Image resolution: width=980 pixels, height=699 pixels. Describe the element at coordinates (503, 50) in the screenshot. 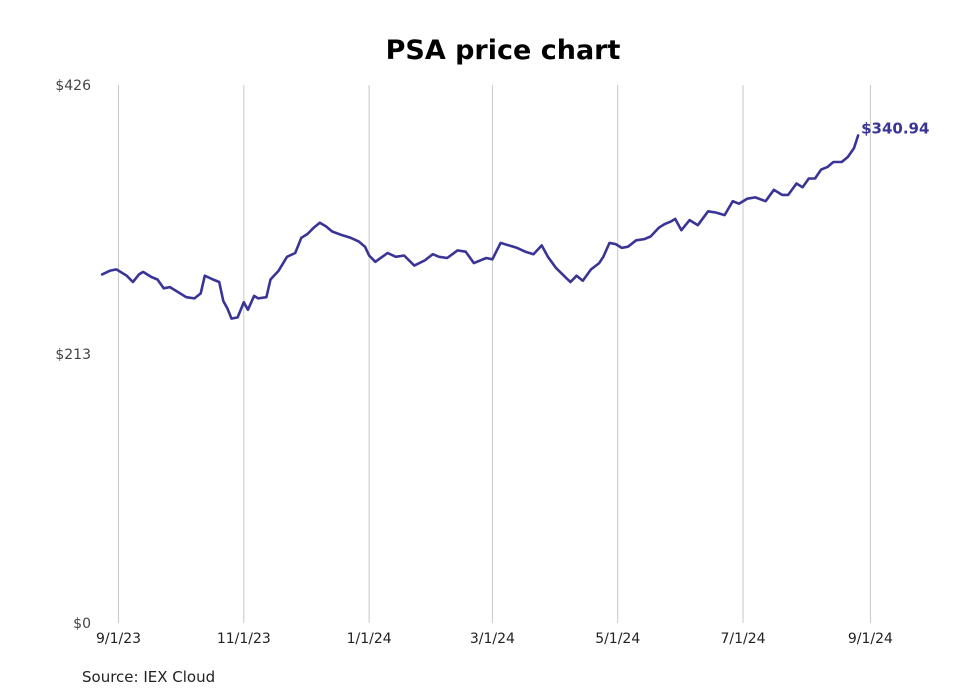

I see `chart-title: PSA price chart` at that location.